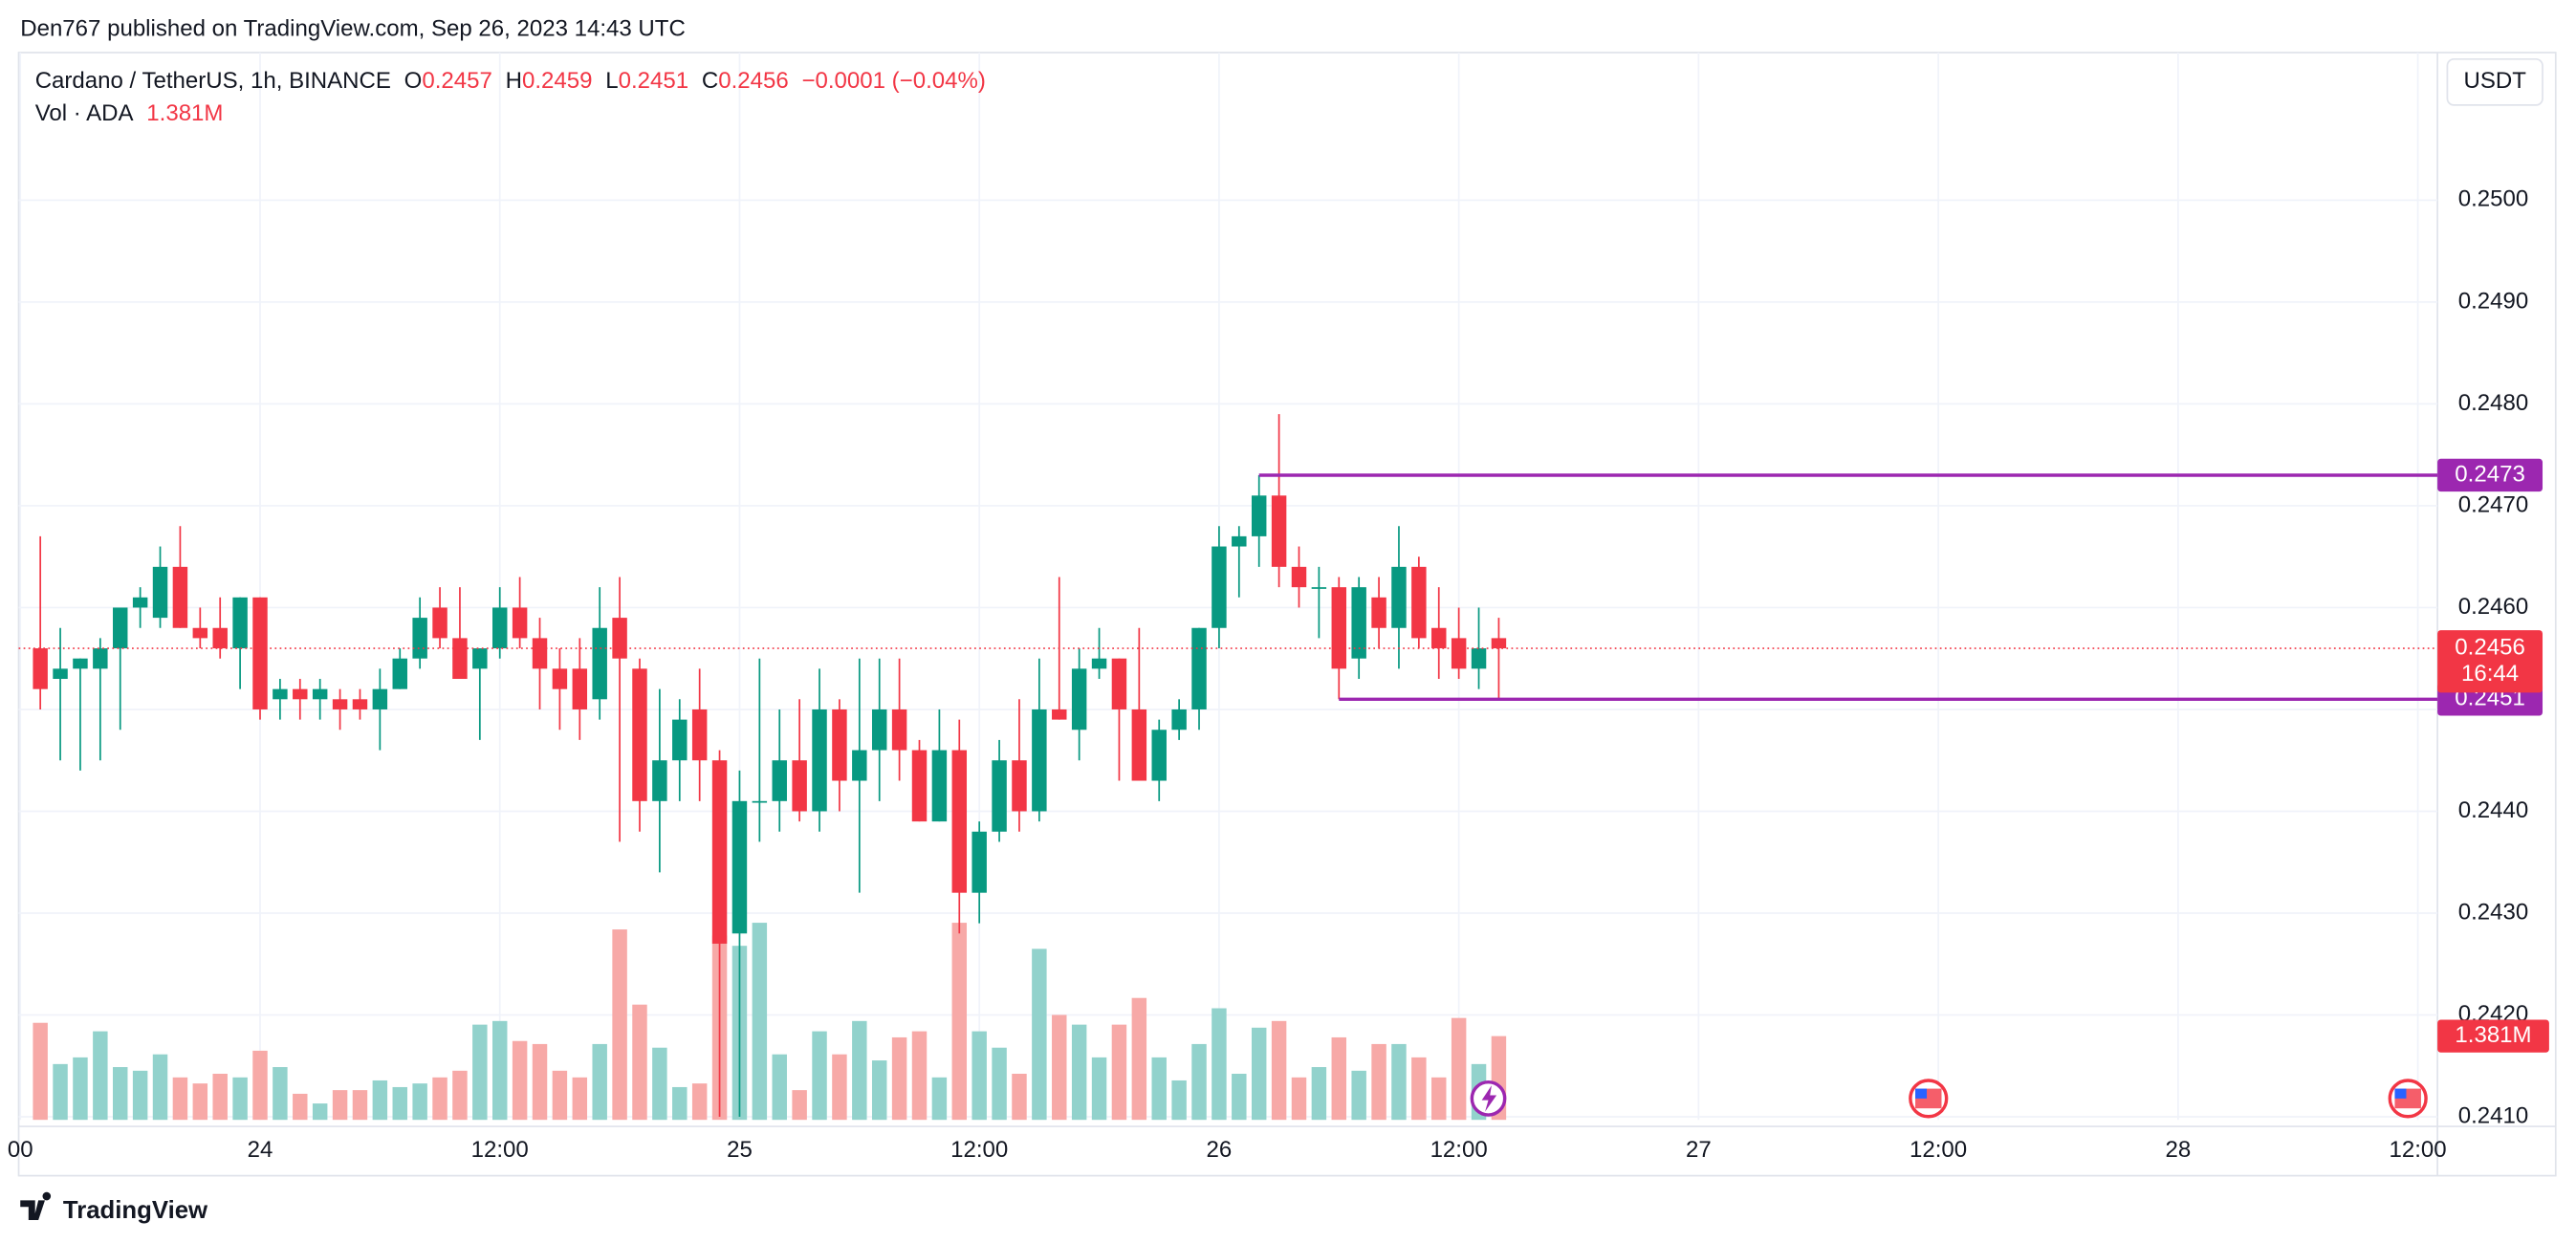 The width and height of the screenshot is (2576, 1243). I want to click on volume-legend: Vol · ADA 1.381M, so click(129, 114).